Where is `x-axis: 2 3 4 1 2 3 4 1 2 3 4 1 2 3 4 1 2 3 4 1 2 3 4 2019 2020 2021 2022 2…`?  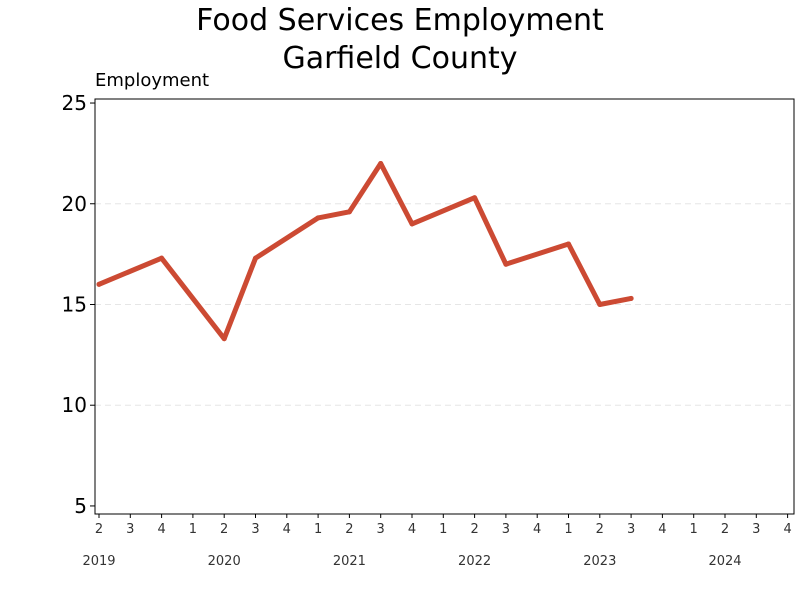 x-axis: 2 3 4 1 2 3 4 1 2 3 4 1 2 3 4 1 2 3 4 1 2 3 4 2019 2020 2021 2022 2… is located at coordinates (437, 541).